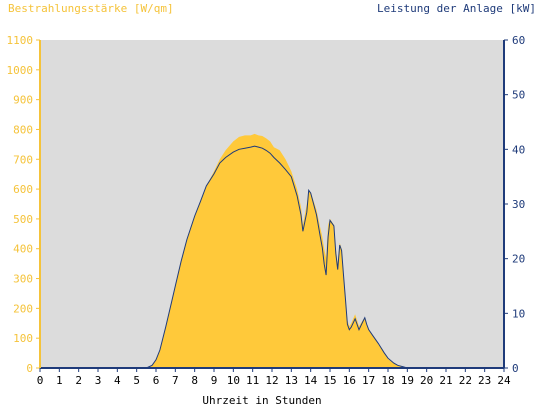 Image resolution: width=544 pixels, height=408 pixels. Describe the element at coordinates (23, 204) in the screenshot. I see `left-axis: 0 100 200 300 400 500 600 700 800 900 1000 1100` at that location.